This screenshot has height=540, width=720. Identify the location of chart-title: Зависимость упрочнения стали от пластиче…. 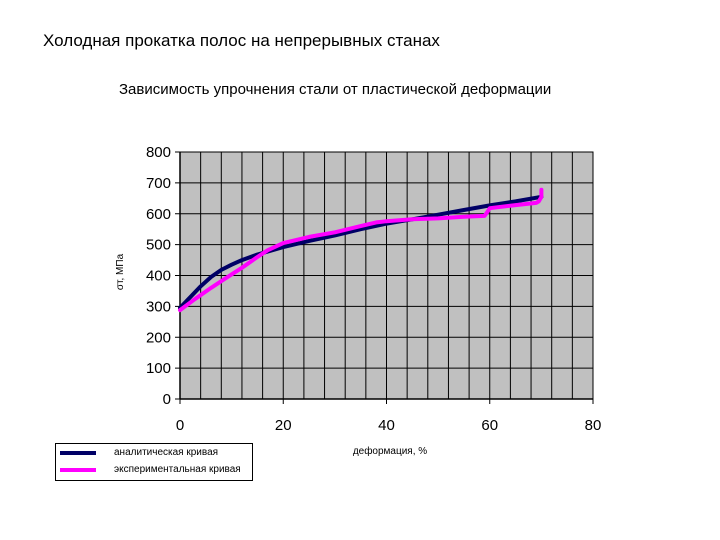
(335, 89).